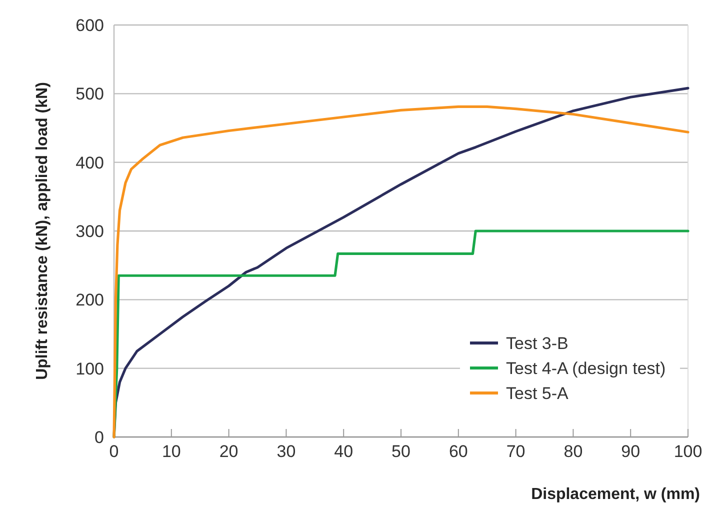 The image size is (715, 507). Describe the element at coordinates (537, 343) in the screenshot. I see `legend-label: Test 3-B` at that location.